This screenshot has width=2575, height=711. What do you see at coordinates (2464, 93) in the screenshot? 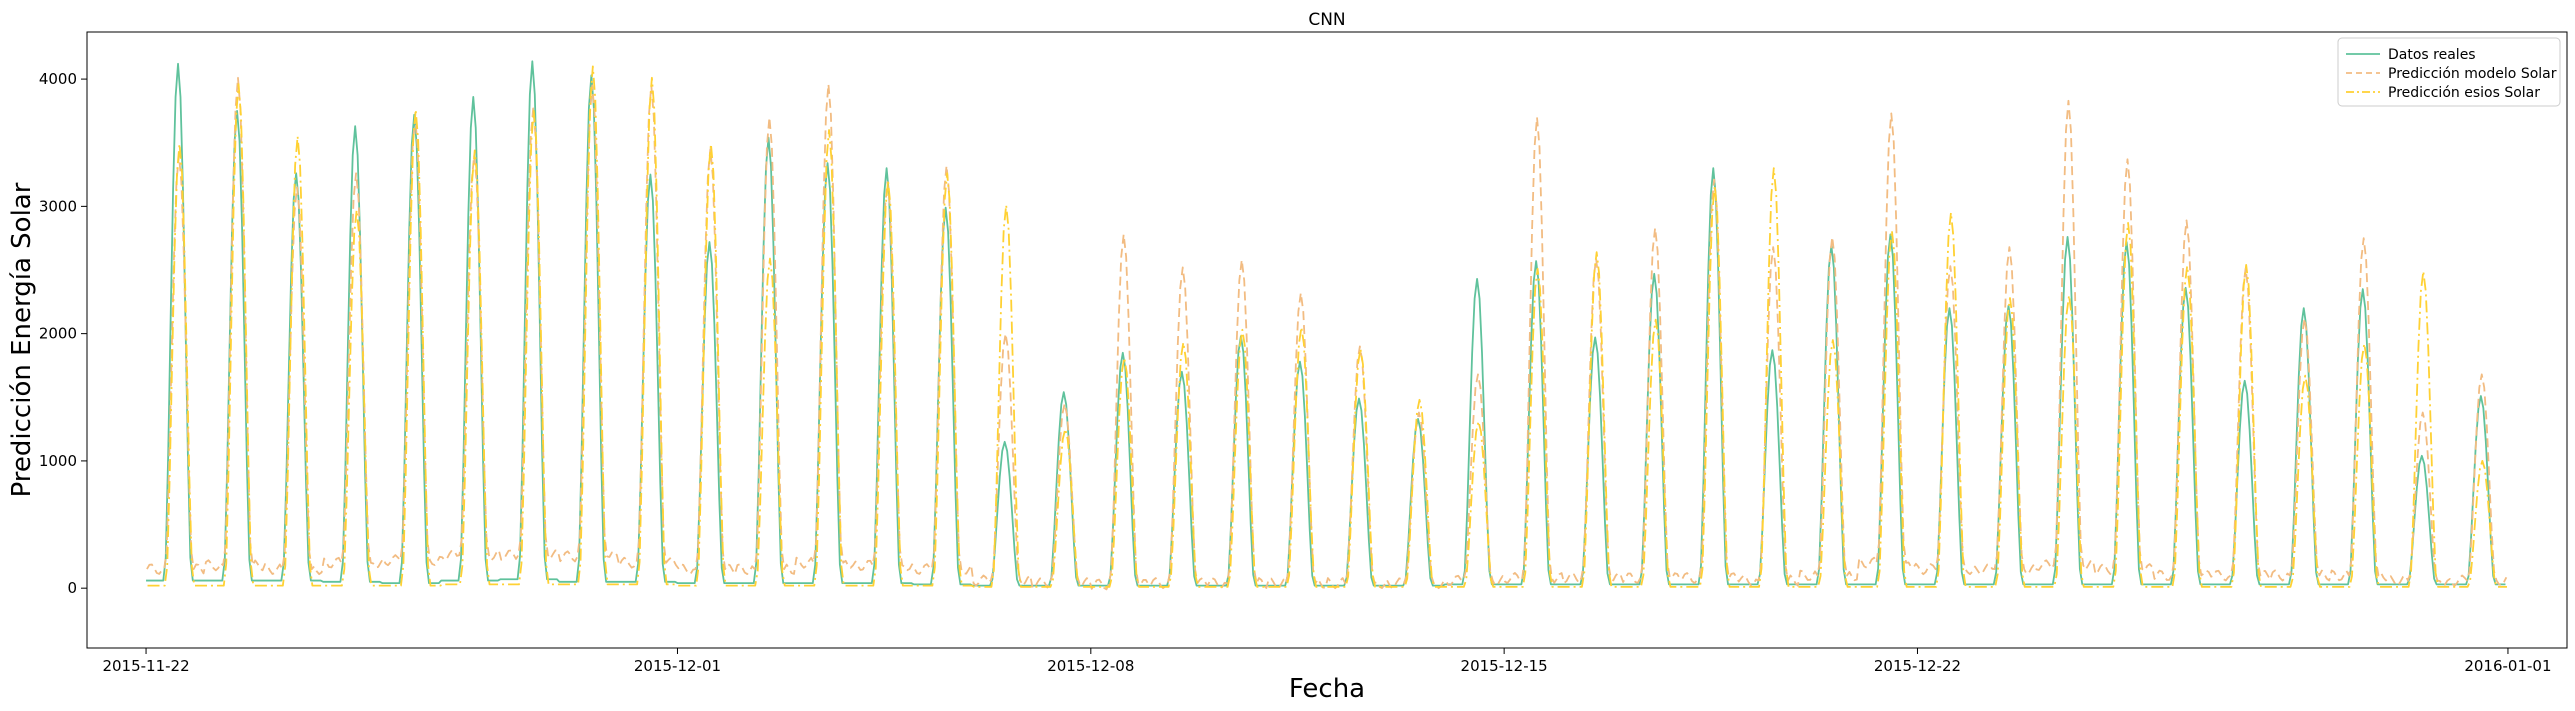
I see `legend-label: Predicción esios Solar` at bounding box center [2464, 93].